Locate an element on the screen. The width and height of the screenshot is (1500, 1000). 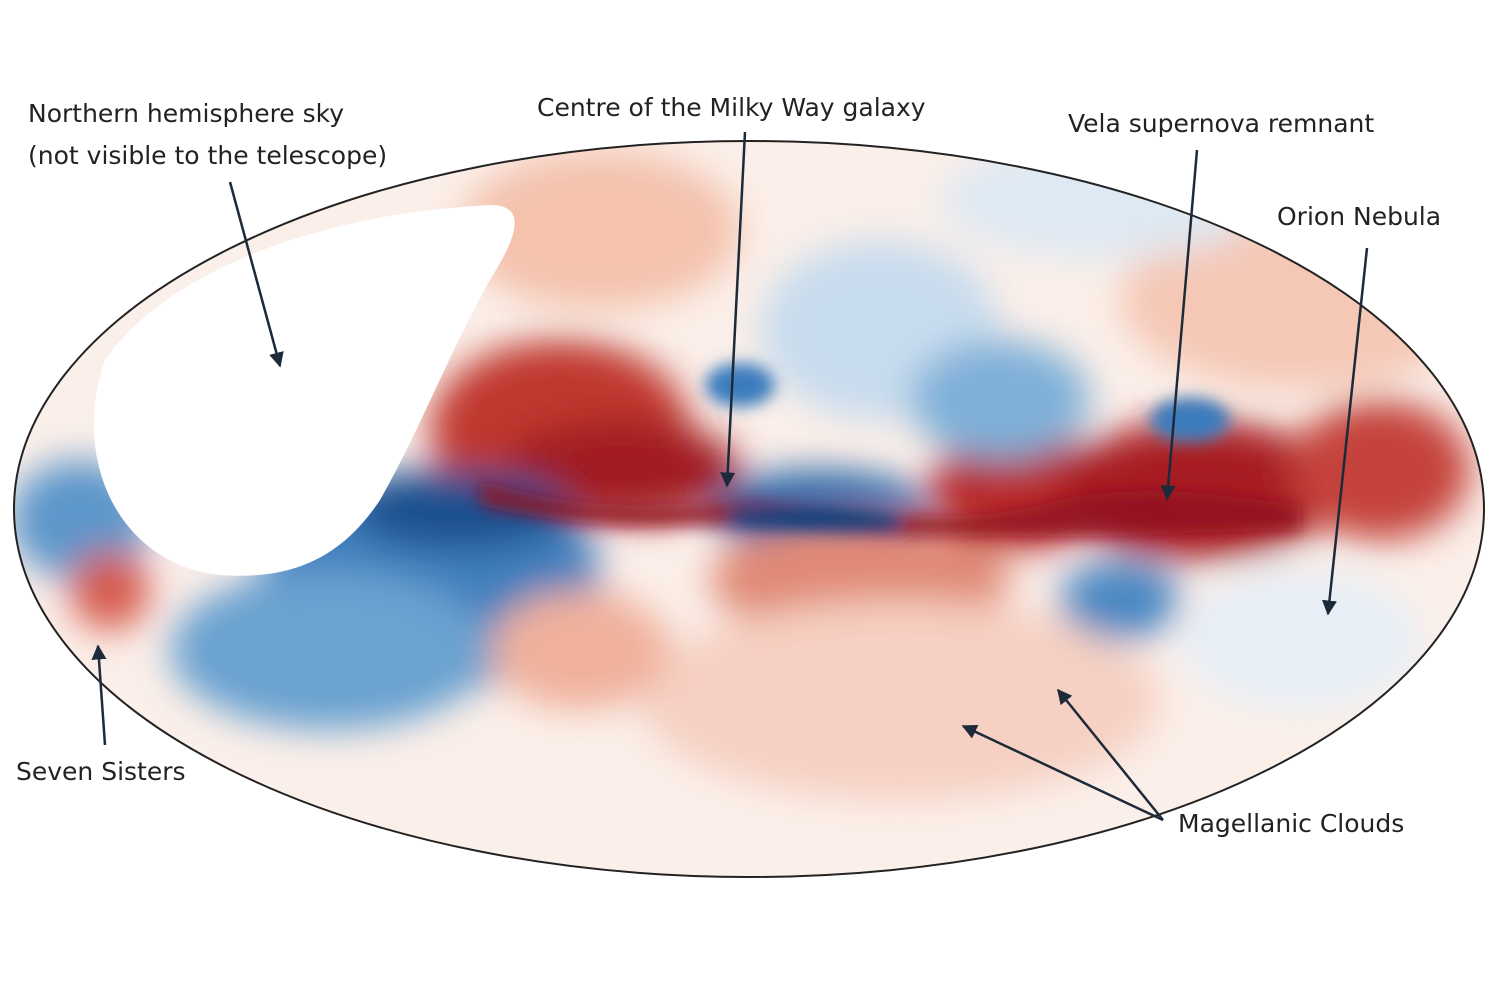
label: Orion Nebula is located at coordinates (1359, 216).